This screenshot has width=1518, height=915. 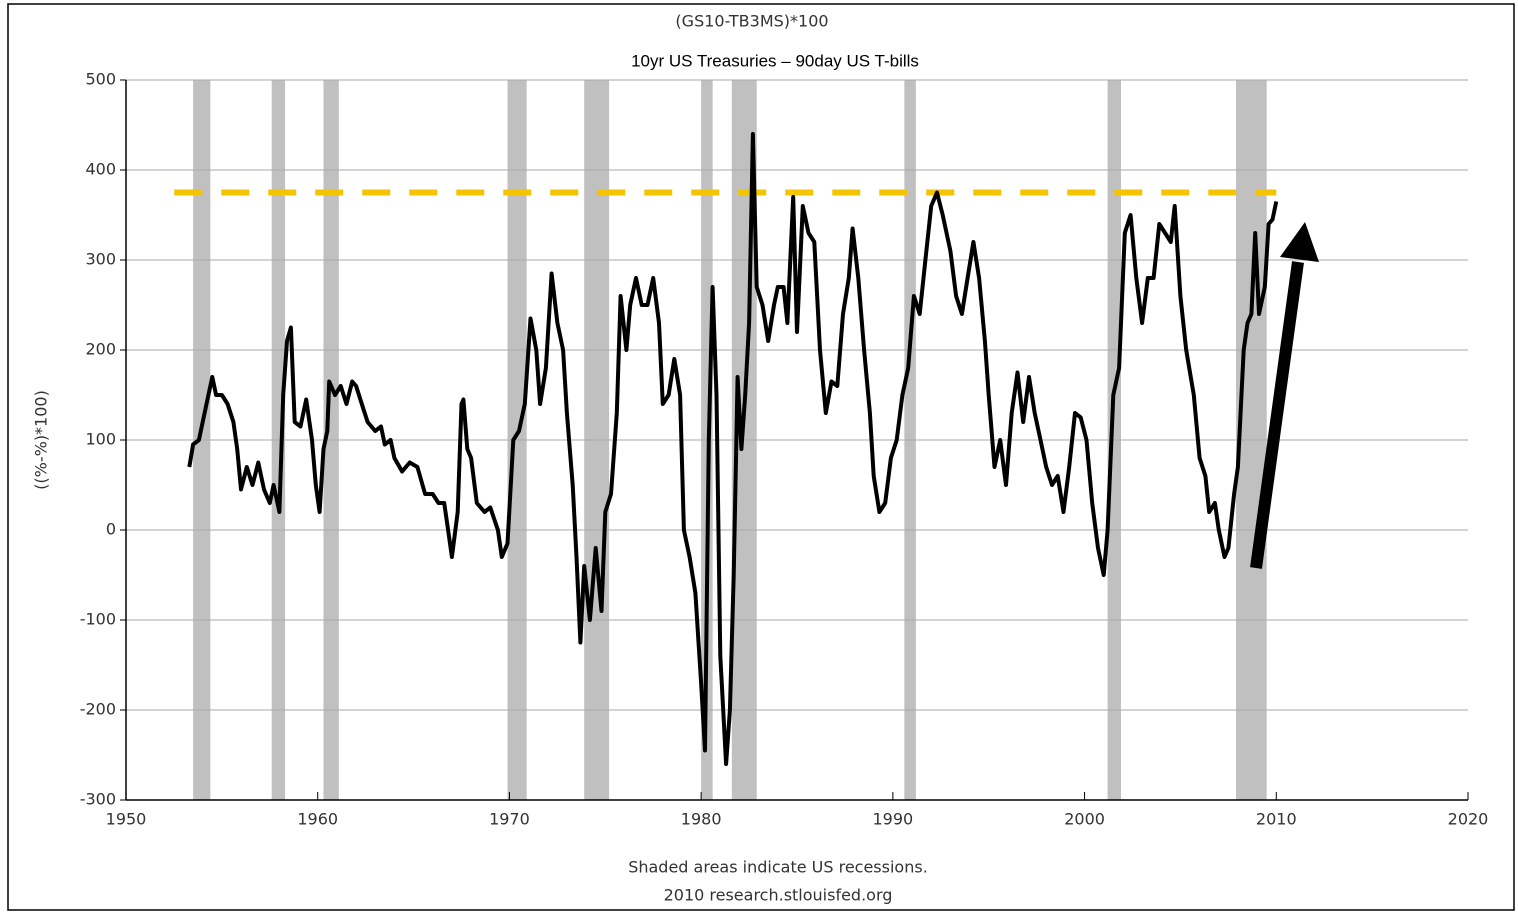 What do you see at coordinates (98, 709) in the screenshot?
I see `y-tick-label: -200` at bounding box center [98, 709].